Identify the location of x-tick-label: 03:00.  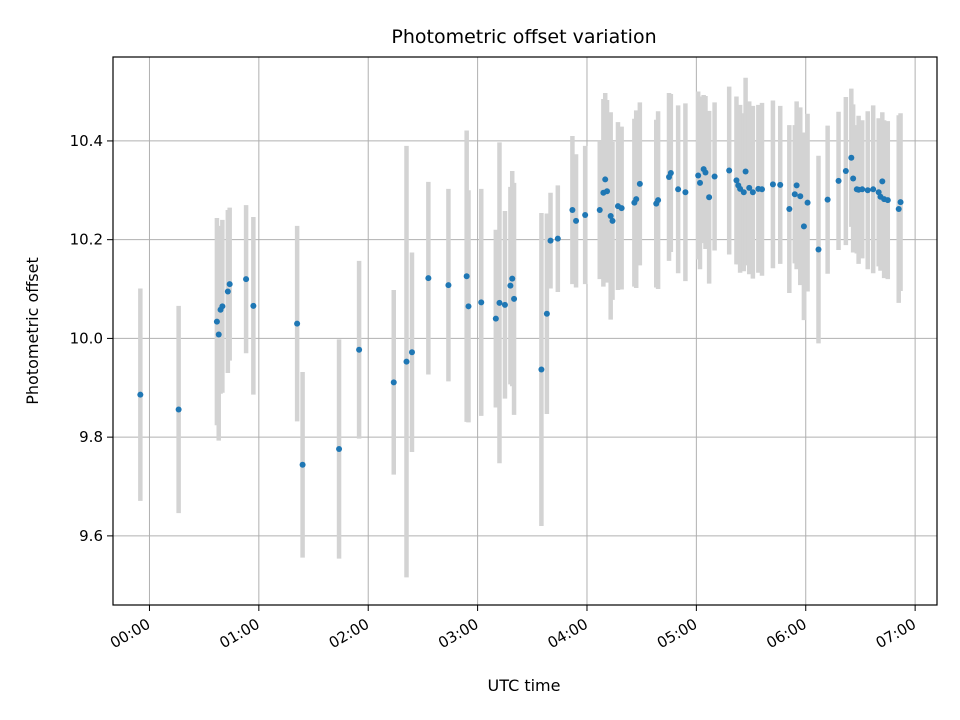
(458, 633).